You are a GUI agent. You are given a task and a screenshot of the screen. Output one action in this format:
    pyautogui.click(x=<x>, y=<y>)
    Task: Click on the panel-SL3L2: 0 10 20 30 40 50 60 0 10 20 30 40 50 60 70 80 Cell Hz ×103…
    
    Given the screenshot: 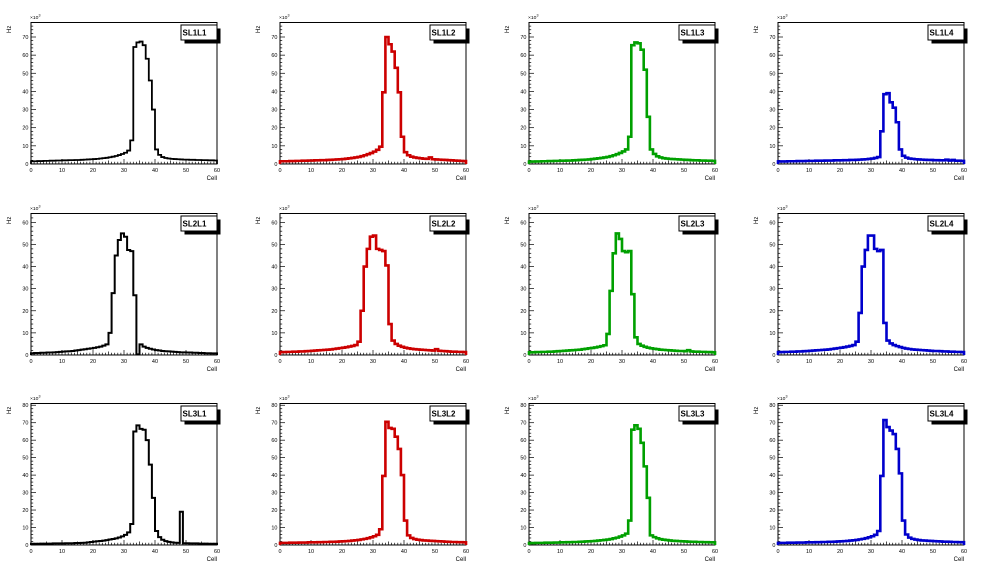 What is the action you would take?
    pyautogui.click(x=373, y=476)
    